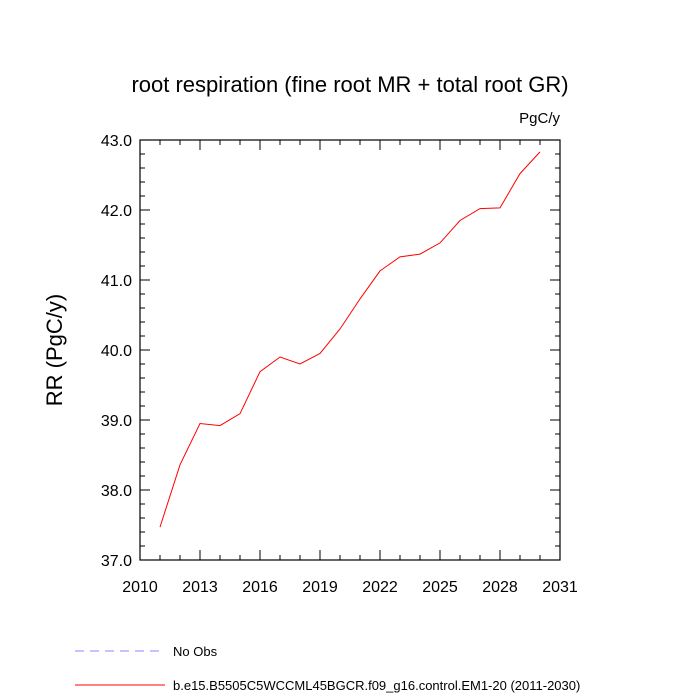 The image size is (700, 700). I want to click on y-tick-labels: 37.0 38.0 39.0 40.0 41.0 42.0 43.0, so click(116, 351).